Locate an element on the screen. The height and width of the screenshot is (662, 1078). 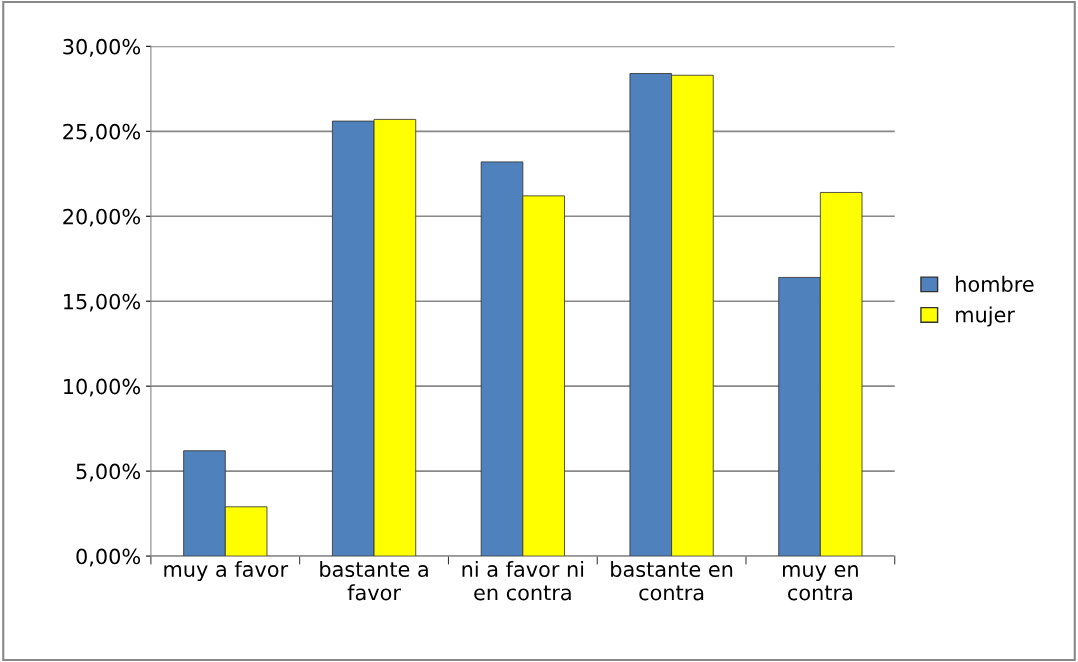
x-tick-label: muy a favor is located at coordinates (226, 571).